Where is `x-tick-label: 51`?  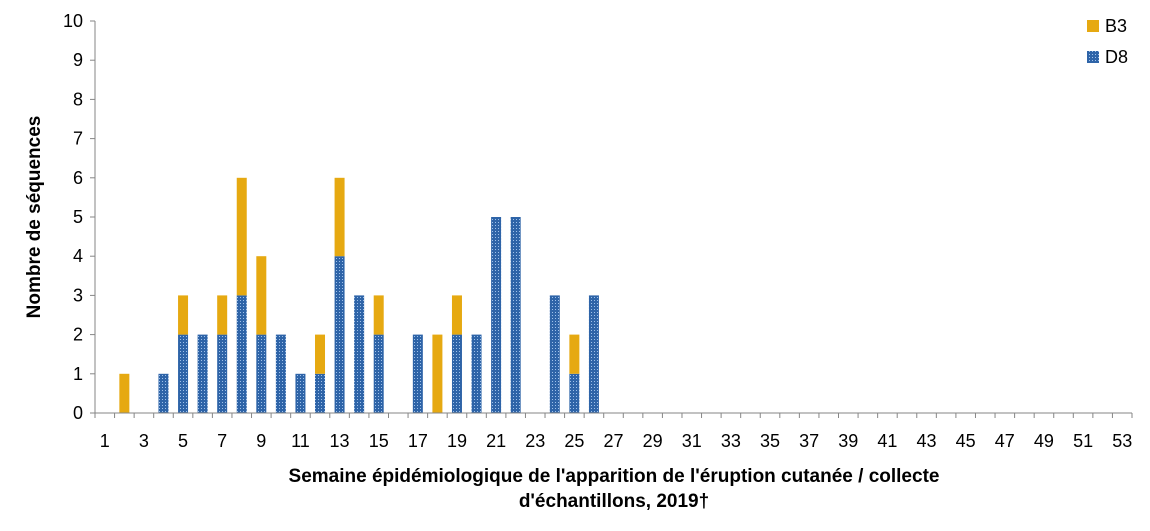 x-tick-label: 51 is located at coordinates (1083, 441).